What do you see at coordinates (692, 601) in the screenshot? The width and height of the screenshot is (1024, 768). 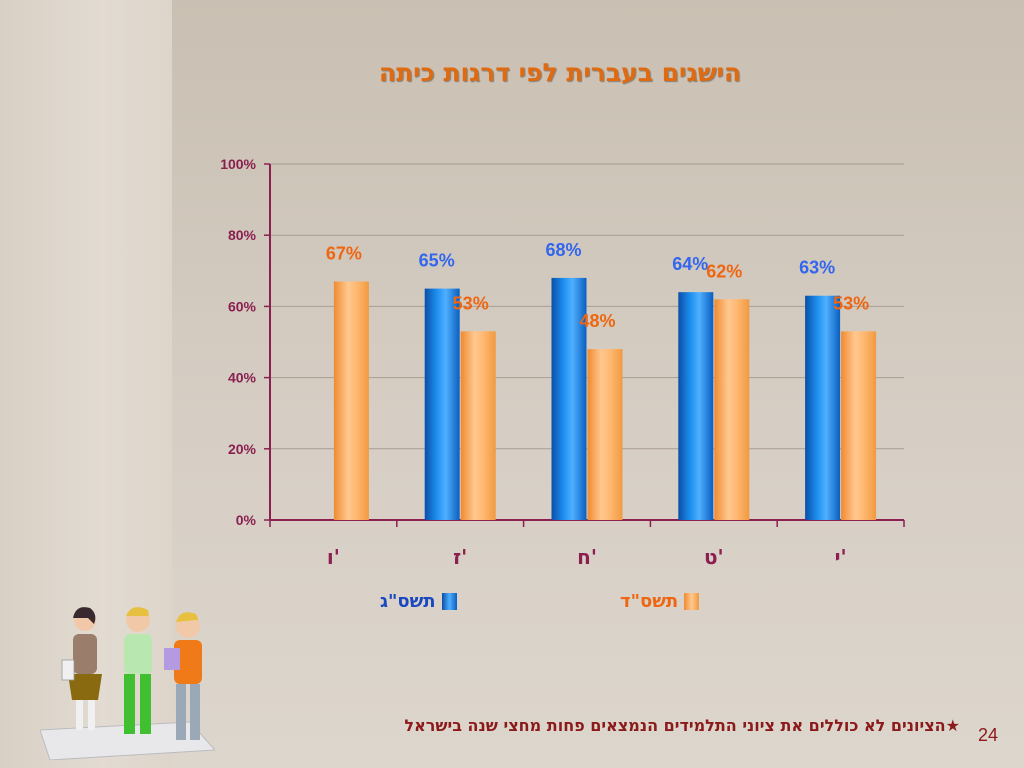 I see `legend-swatch-orange` at bounding box center [692, 601].